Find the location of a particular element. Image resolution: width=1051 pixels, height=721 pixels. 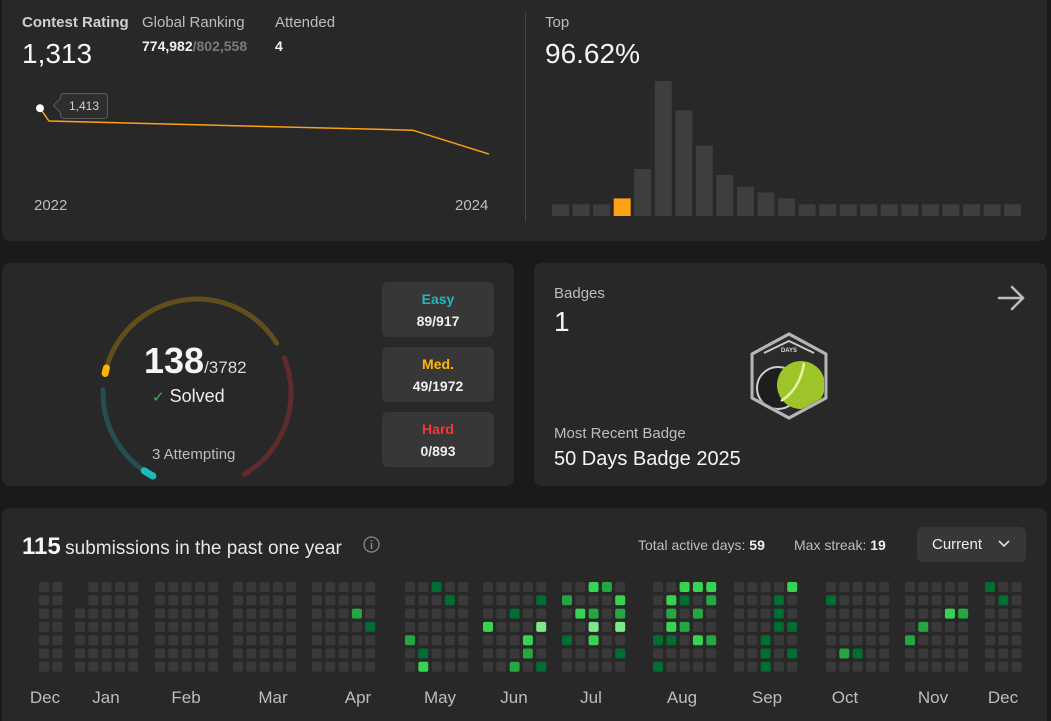

ranking-histogram is located at coordinates (788, 145).